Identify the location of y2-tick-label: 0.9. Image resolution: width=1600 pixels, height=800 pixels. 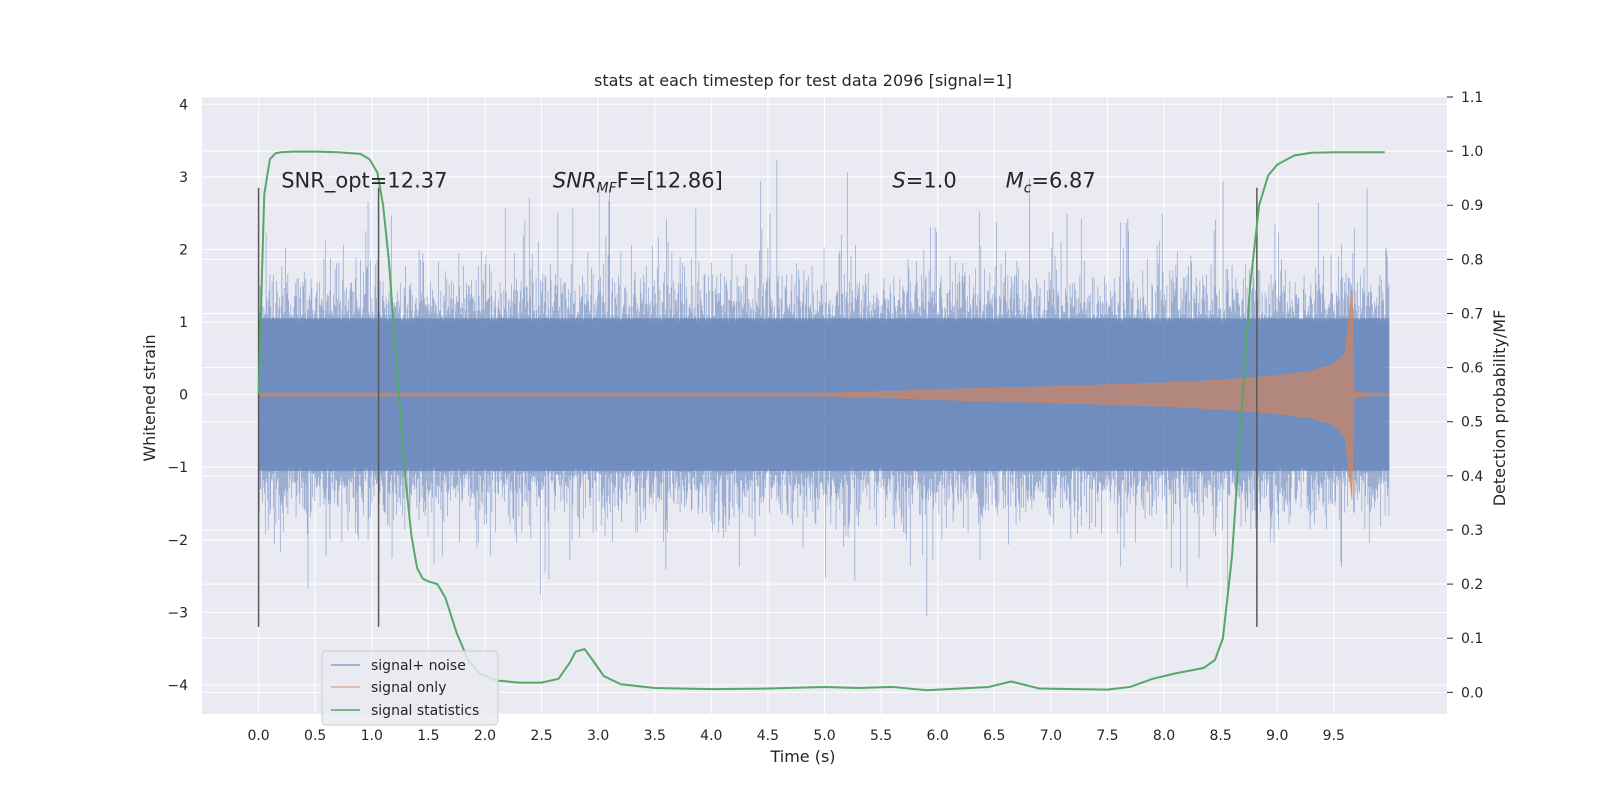
(1472, 206).